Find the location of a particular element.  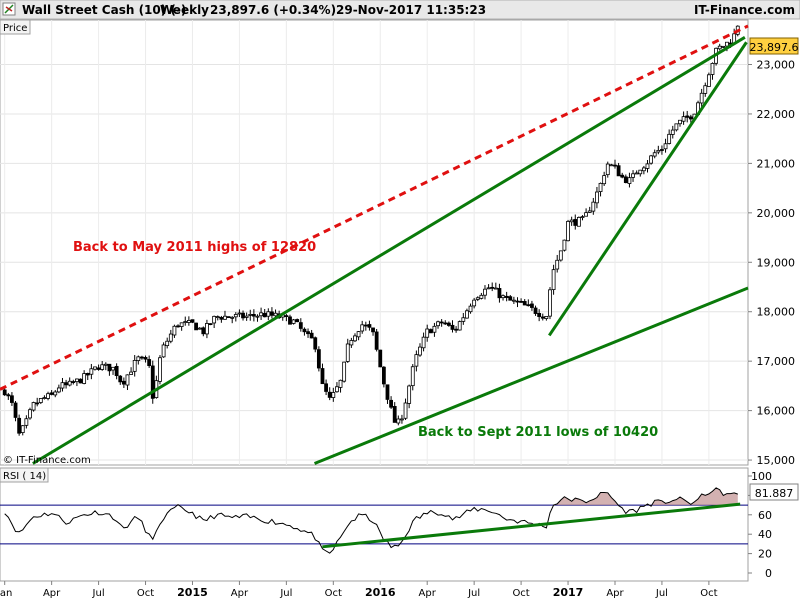

price-panel-label: Price is located at coordinates (15, 28).